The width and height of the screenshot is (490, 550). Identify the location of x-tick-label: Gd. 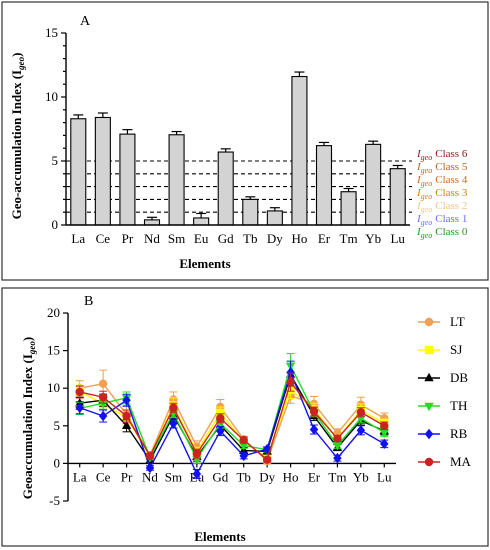
(220, 476).